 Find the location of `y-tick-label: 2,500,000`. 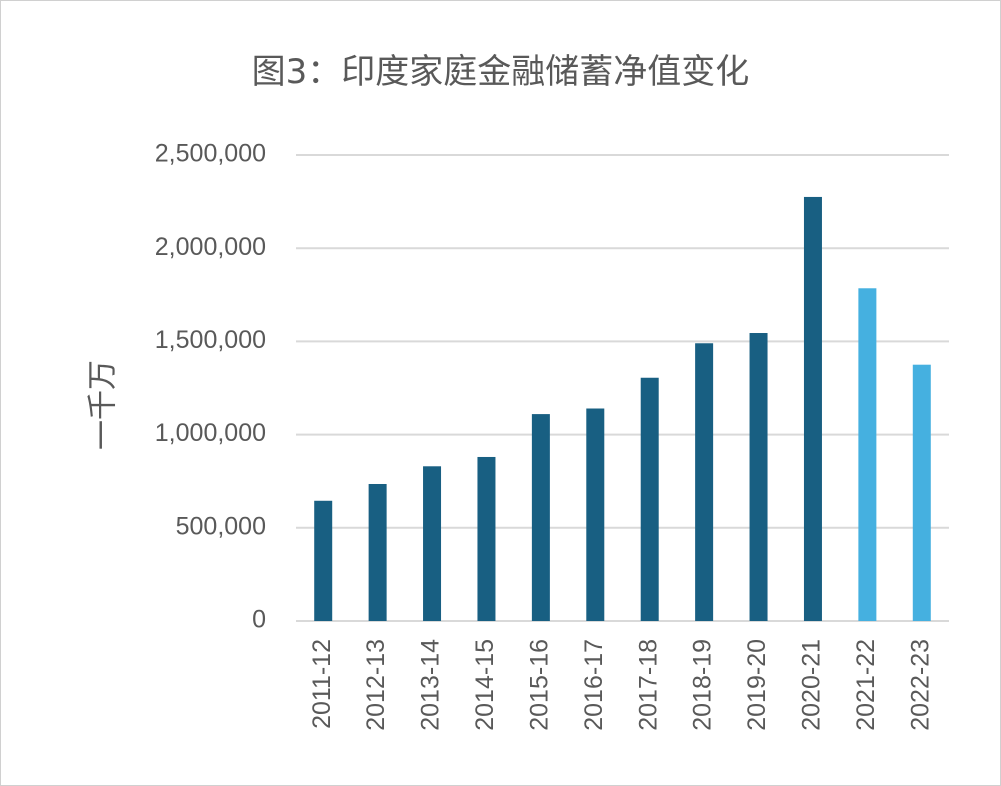

y-tick-label: 2,500,000 is located at coordinates (210, 154).